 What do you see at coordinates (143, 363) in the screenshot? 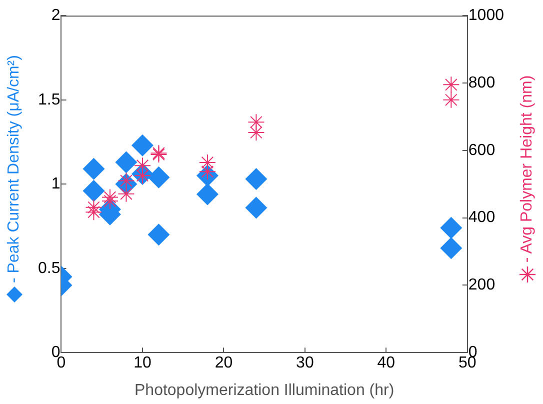
I see `x-tick-label: 10` at bounding box center [143, 363].